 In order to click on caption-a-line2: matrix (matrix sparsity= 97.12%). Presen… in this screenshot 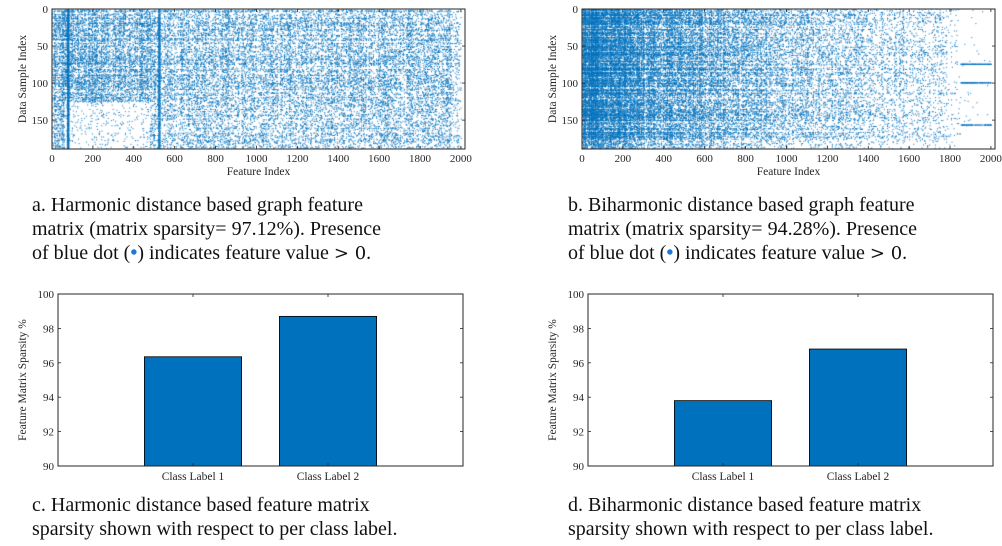, I will do `click(206, 229)`.